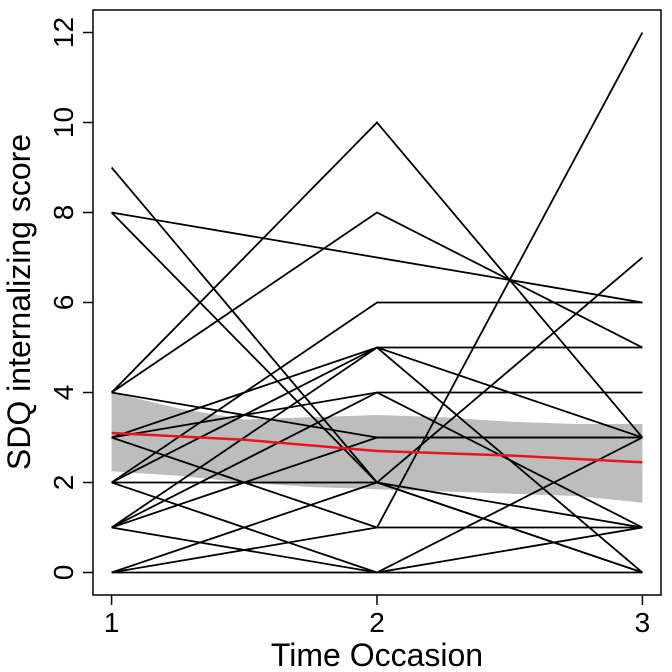 Image resolution: width=672 pixels, height=672 pixels. What do you see at coordinates (63, 122) in the screenshot?
I see `y-tick-label-10: 10` at bounding box center [63, 122].